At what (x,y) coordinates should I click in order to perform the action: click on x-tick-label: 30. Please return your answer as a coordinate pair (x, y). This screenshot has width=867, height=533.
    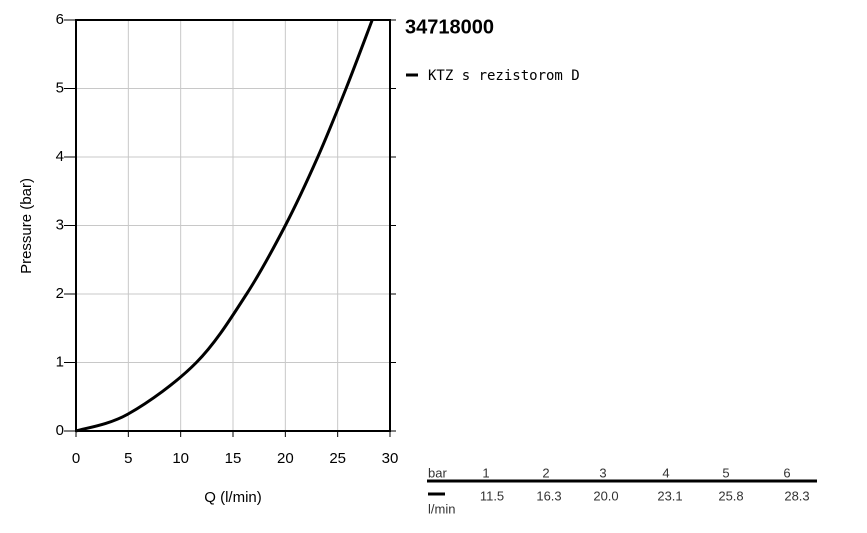
    Looking at the image, I should click on (390, 458).